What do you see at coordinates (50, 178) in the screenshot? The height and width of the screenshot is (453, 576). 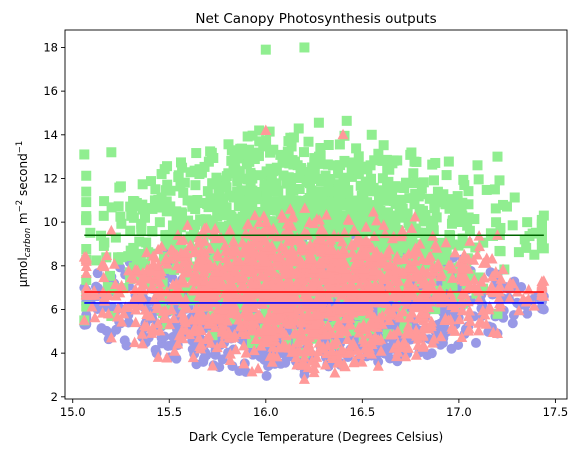 I see `y-tick-label: 12` at bounding box center [50, 178].